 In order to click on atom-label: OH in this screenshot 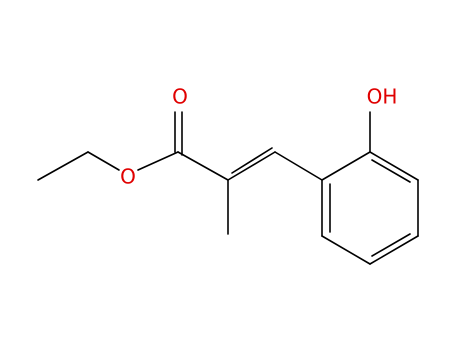, I will do `click(382, 97)`.